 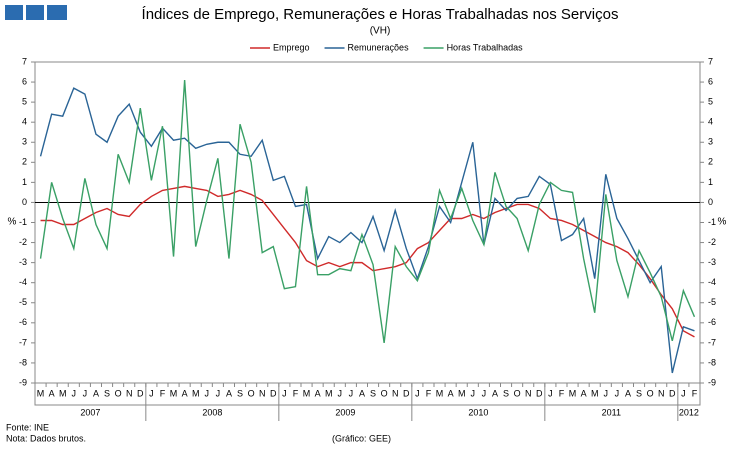 I want to click on y-tick-label: 4, so click(x=24, y=122).